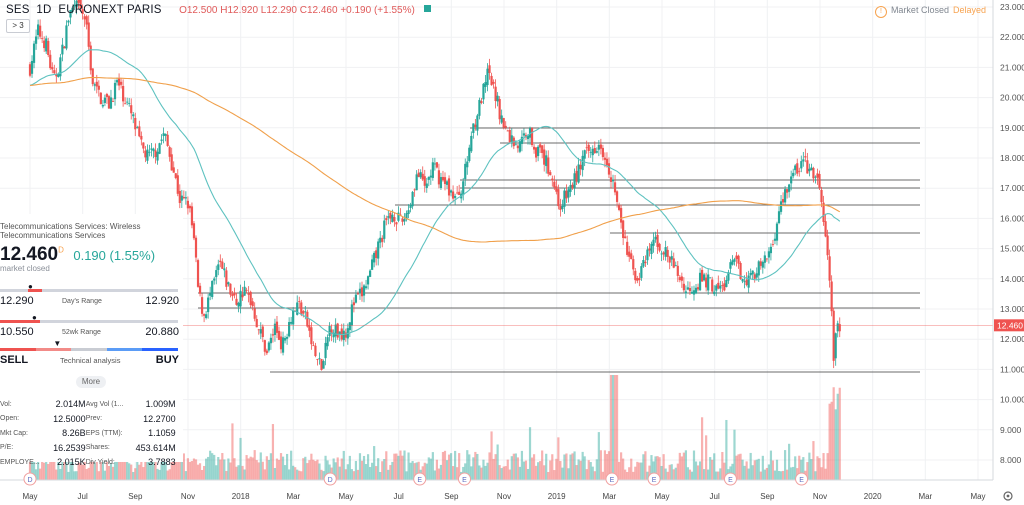 This screenshot has height=505, width=1024. Describe the element at coordinates (82, 301) in the screenshot. I see `days-range-label: Day's Range` at that location.